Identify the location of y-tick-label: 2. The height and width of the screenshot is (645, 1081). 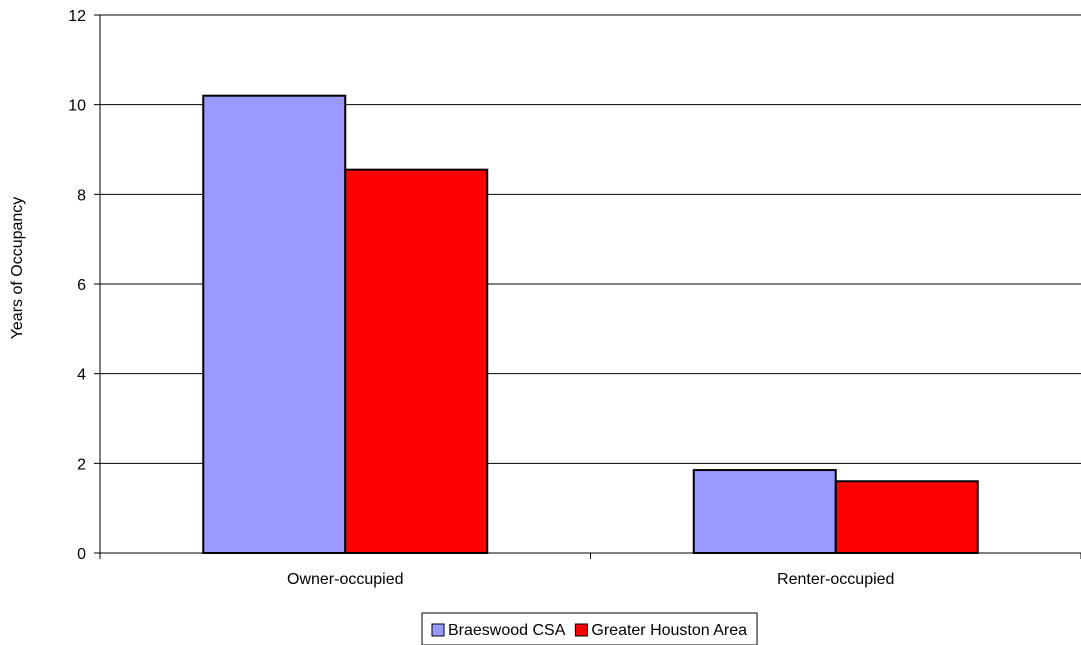
(81, 464).